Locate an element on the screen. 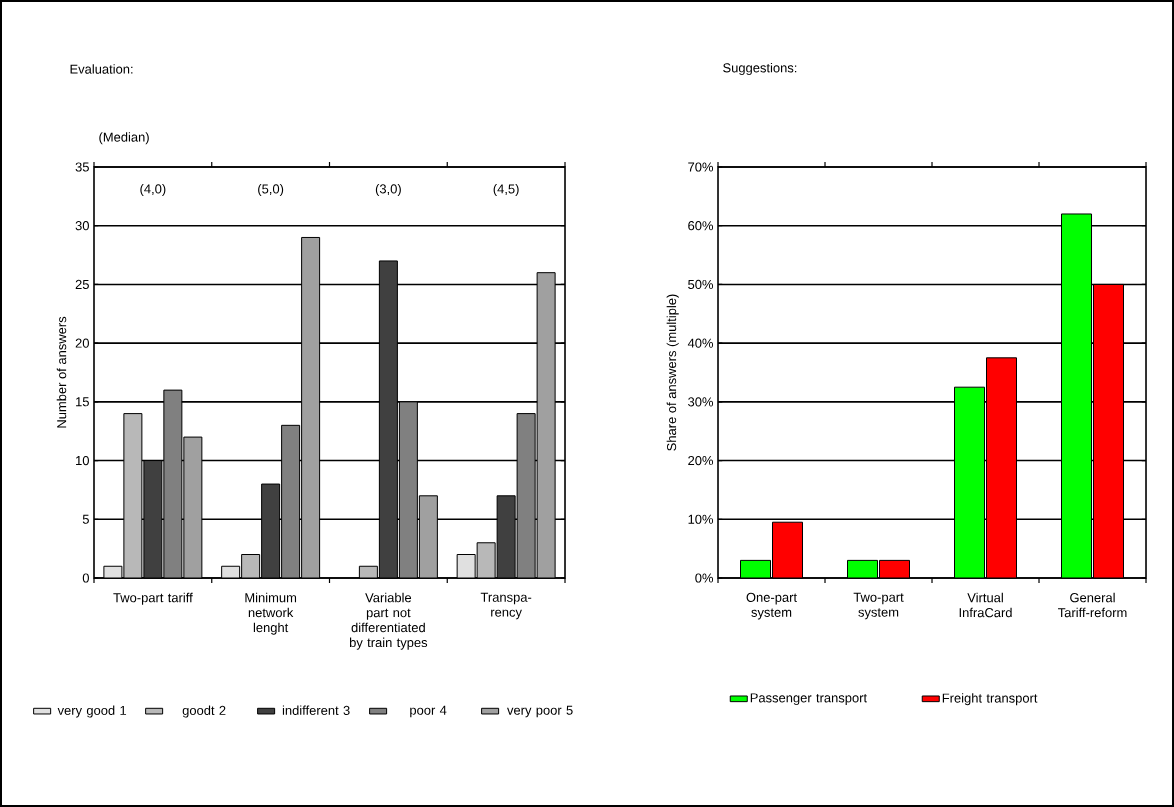 This screenshot has width=1174, height=807. y-tick-label: 15 is located at coordinates (82, 402).